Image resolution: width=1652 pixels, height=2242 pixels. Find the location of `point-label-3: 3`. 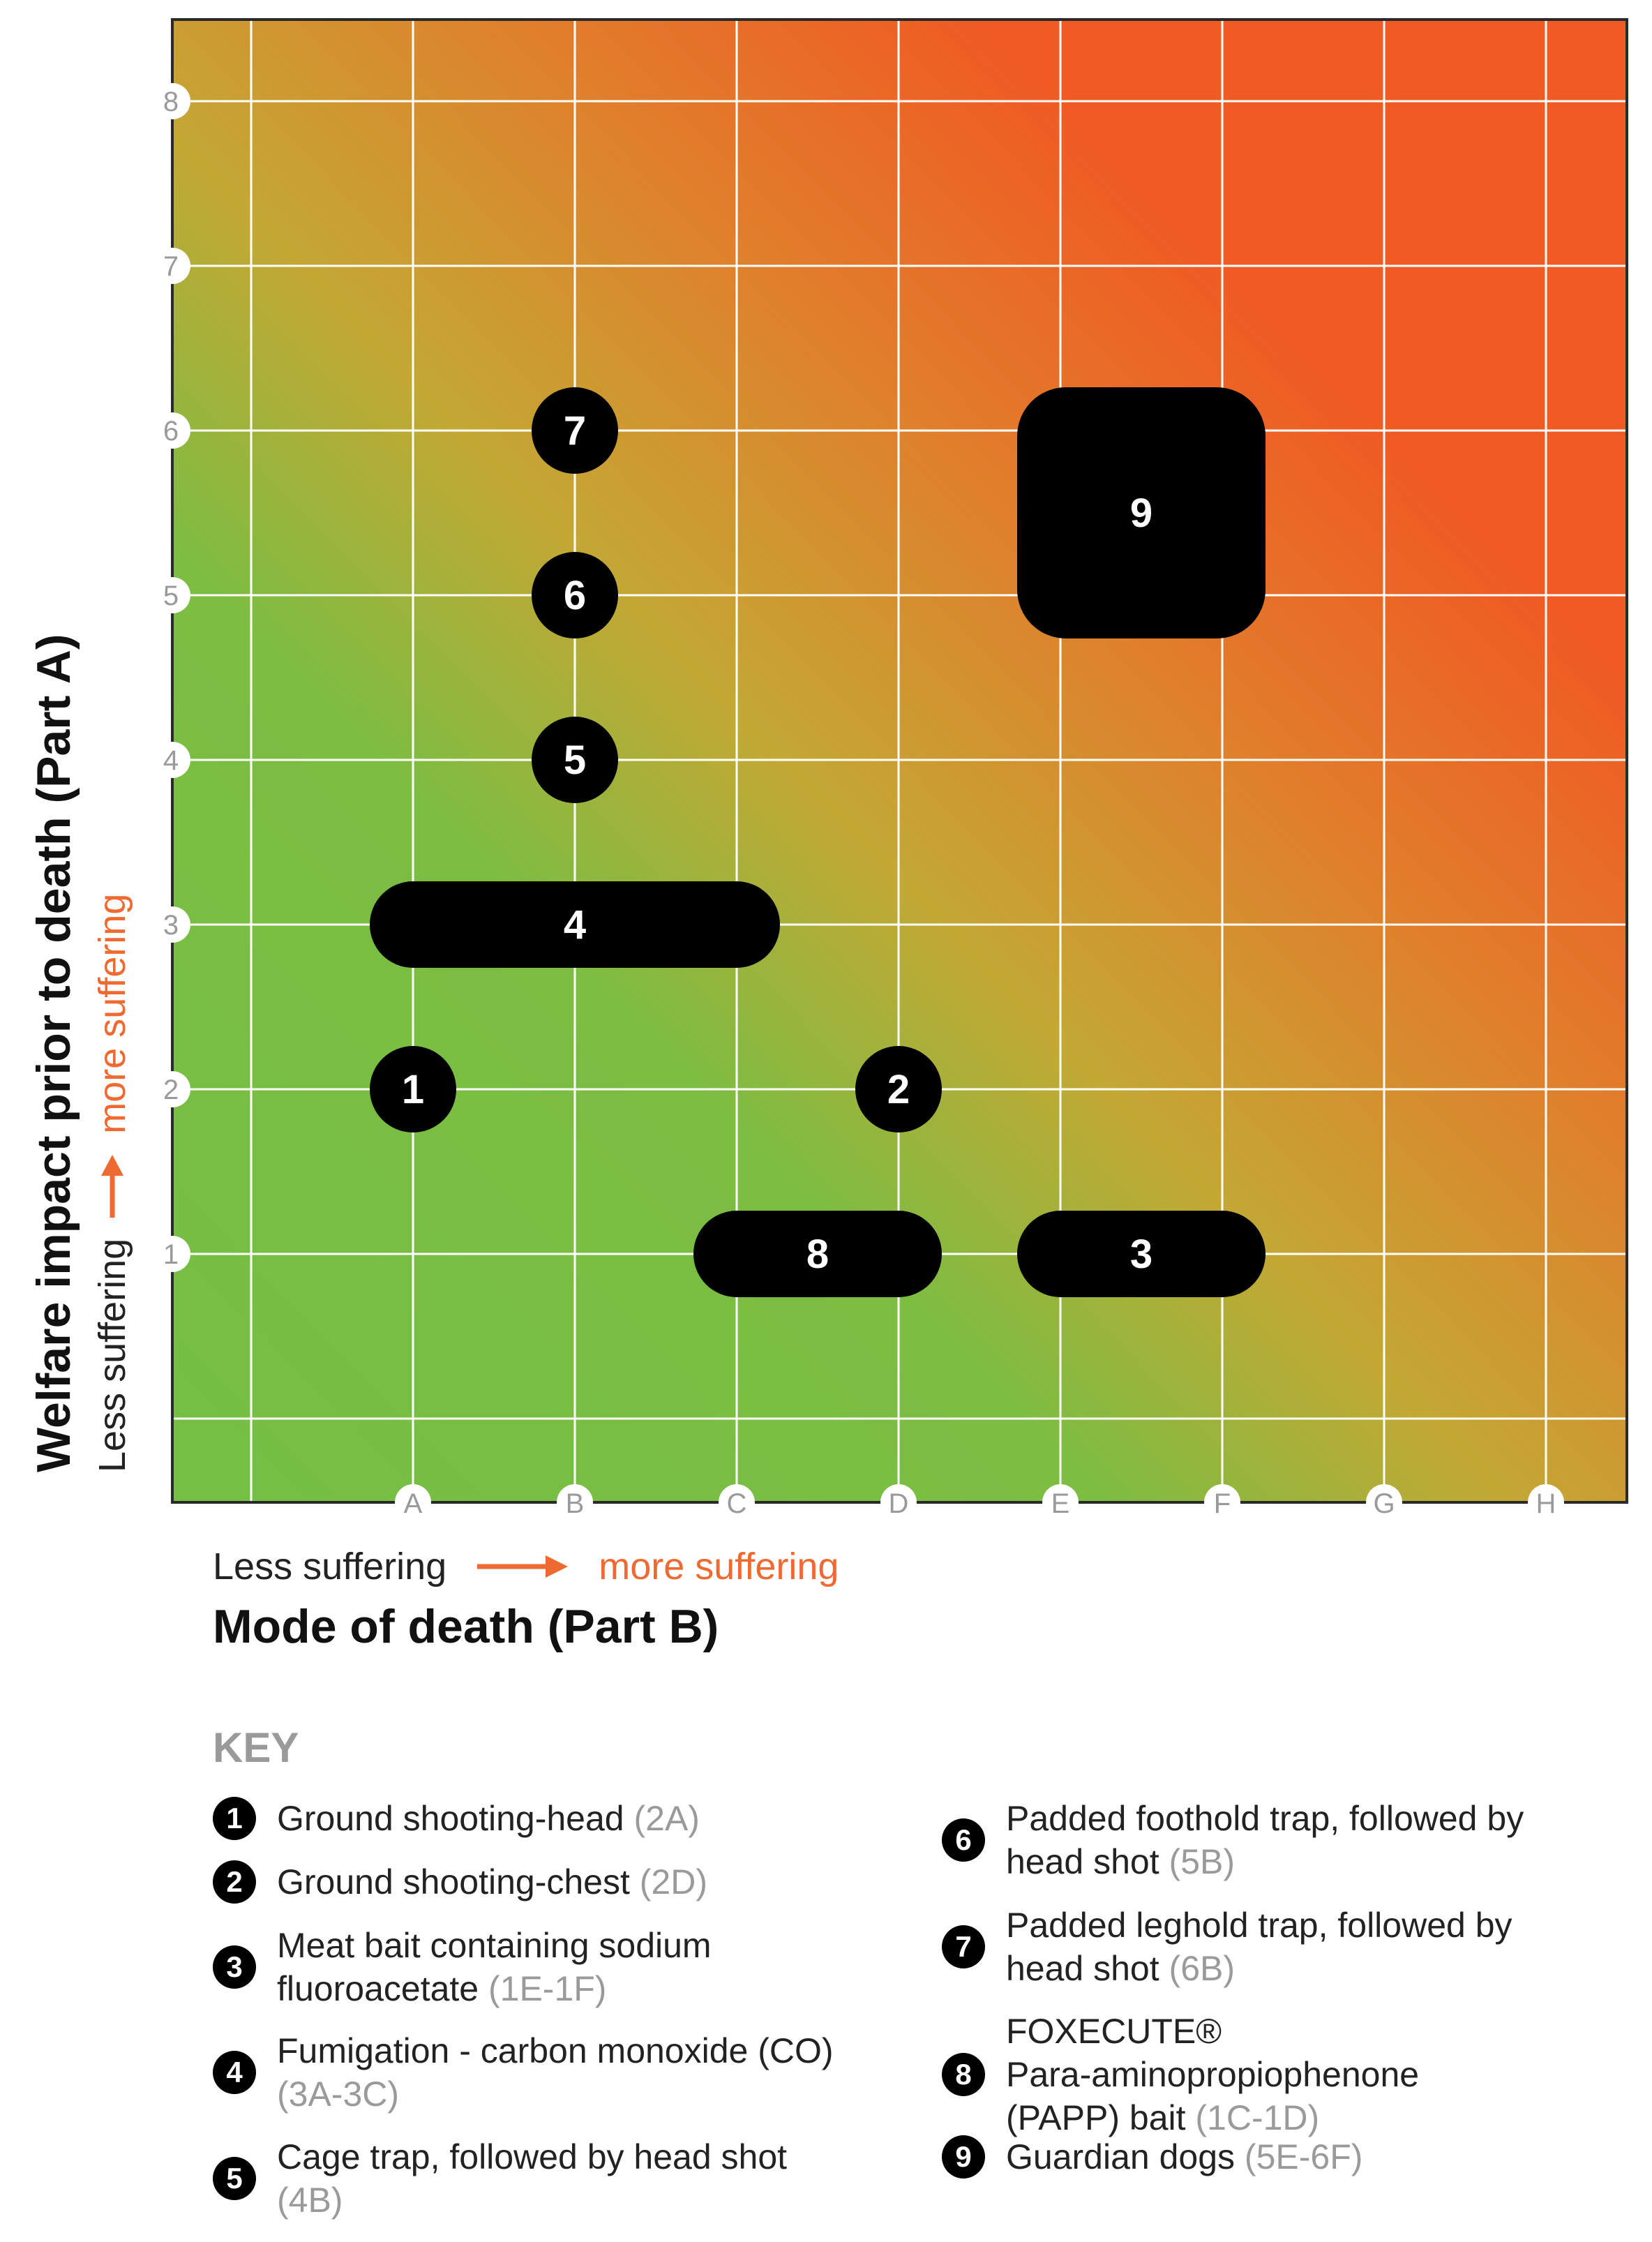

point-label-3: 3 is located at coordinates (1141, 1254).